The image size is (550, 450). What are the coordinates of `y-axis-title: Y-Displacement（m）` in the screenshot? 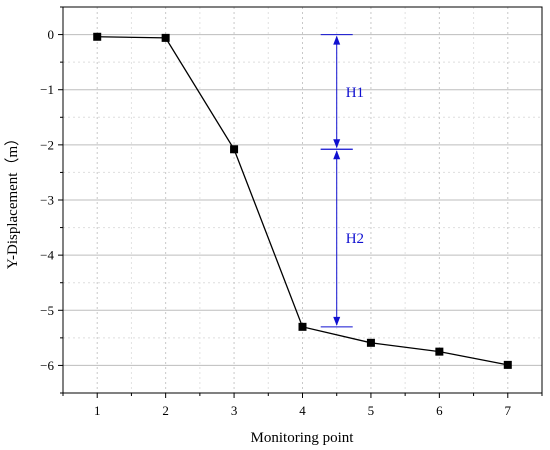 It's located at (12, 200).